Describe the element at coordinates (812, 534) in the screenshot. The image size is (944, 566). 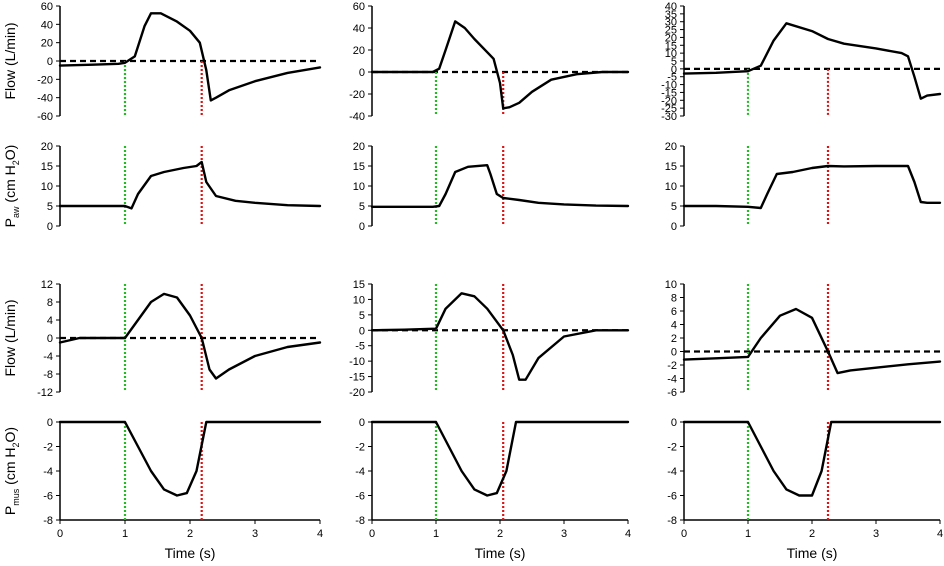
I see `row4-col3-xtick-label: 2` at that location.